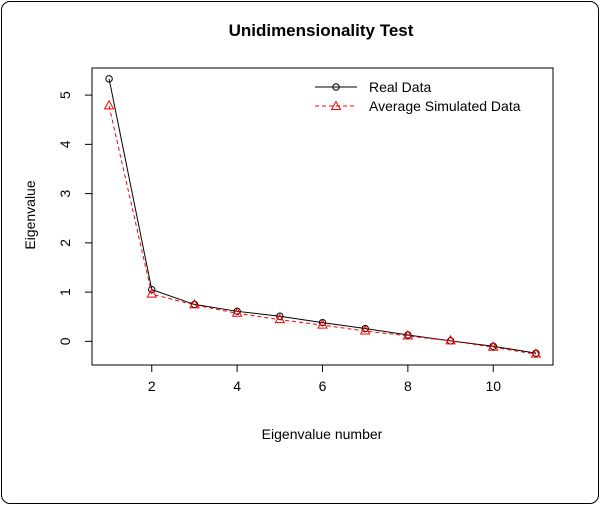 The width and height of the screenshot is (600, 505). Describe the element at coordinates (493, 386) in the screenshot. I see `x-tick-label: 10` at that location.